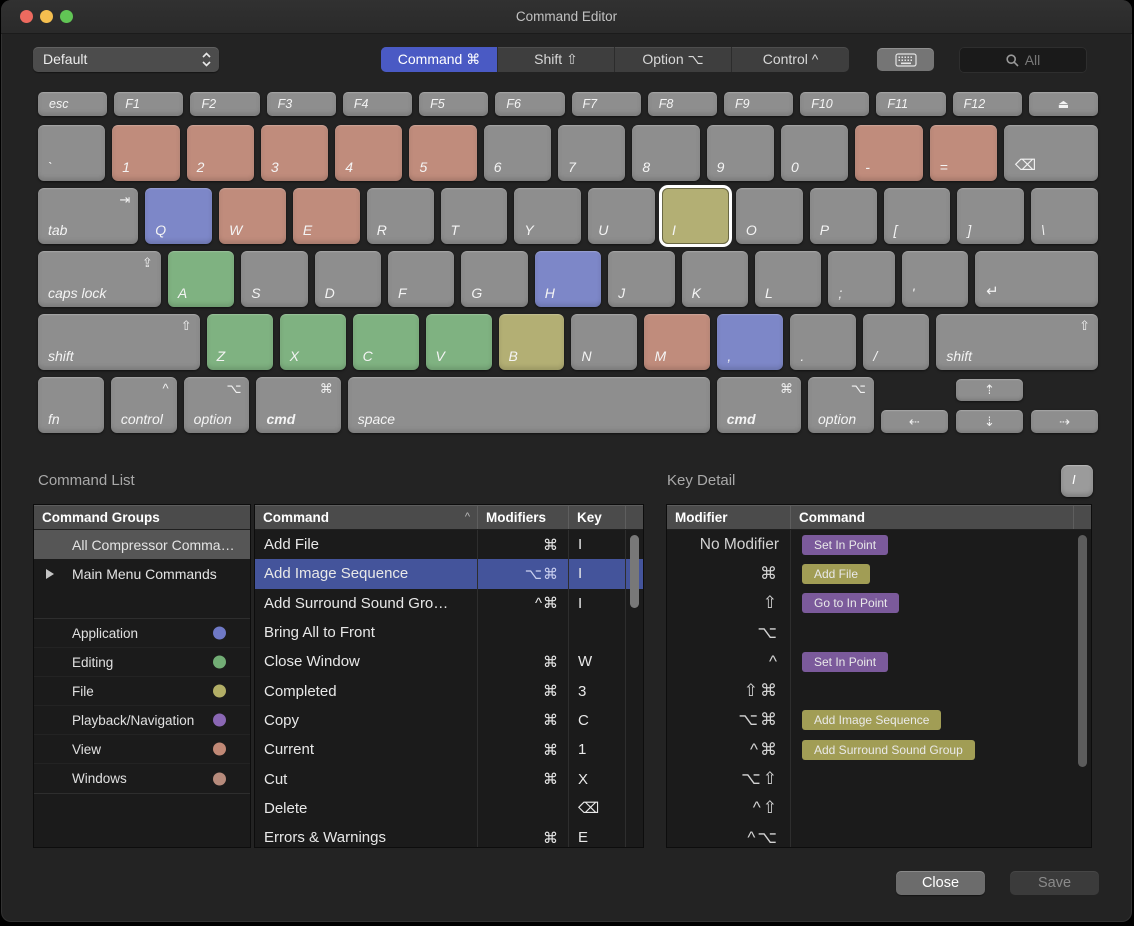 Image resolution: width=1134 pixels, height=926 pixels. What do you see at coordinates (682, 104) in the screenshot?
I see `key-f8: F8` at bounding box center [682, 104].